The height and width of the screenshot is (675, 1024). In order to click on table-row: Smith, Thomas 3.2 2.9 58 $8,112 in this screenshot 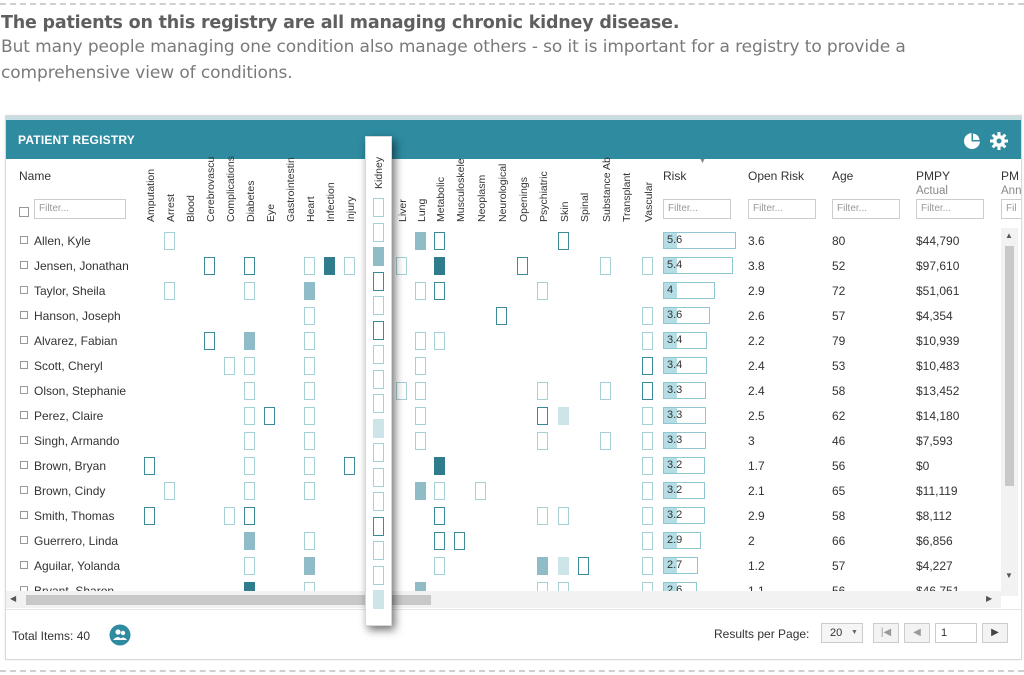, I will do `click(506, 516)`.